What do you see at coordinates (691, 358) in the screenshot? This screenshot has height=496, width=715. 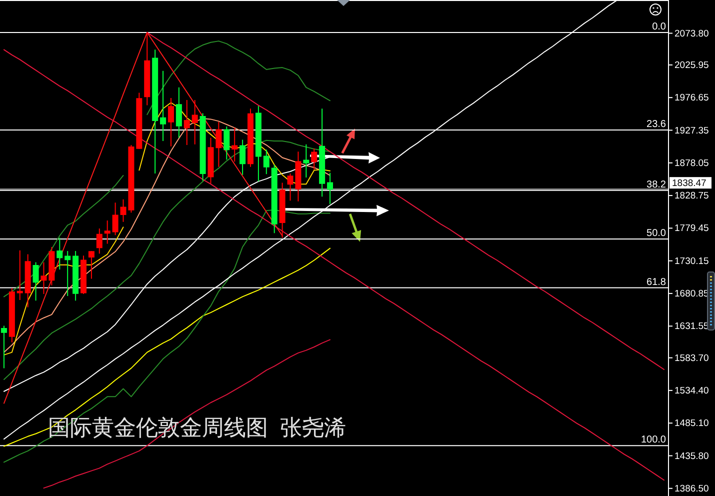 I see `y-tick-label: 1583.70` at bounding box center [691, 358].